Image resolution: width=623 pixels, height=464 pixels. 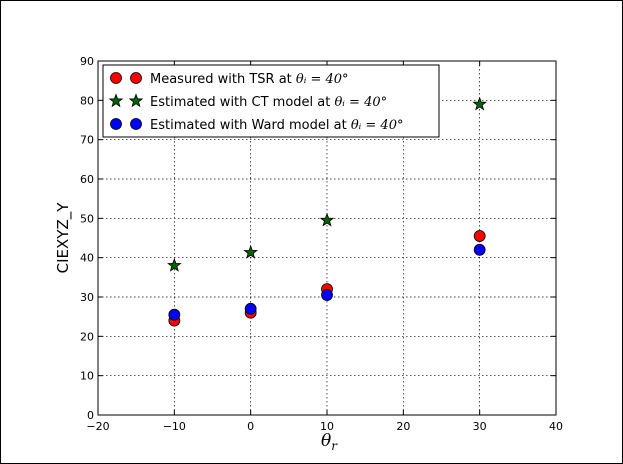 I want to click on y-tick-labels: 0 10 20 30 40 50 60 70 80 90, so click(x=87, y=238).